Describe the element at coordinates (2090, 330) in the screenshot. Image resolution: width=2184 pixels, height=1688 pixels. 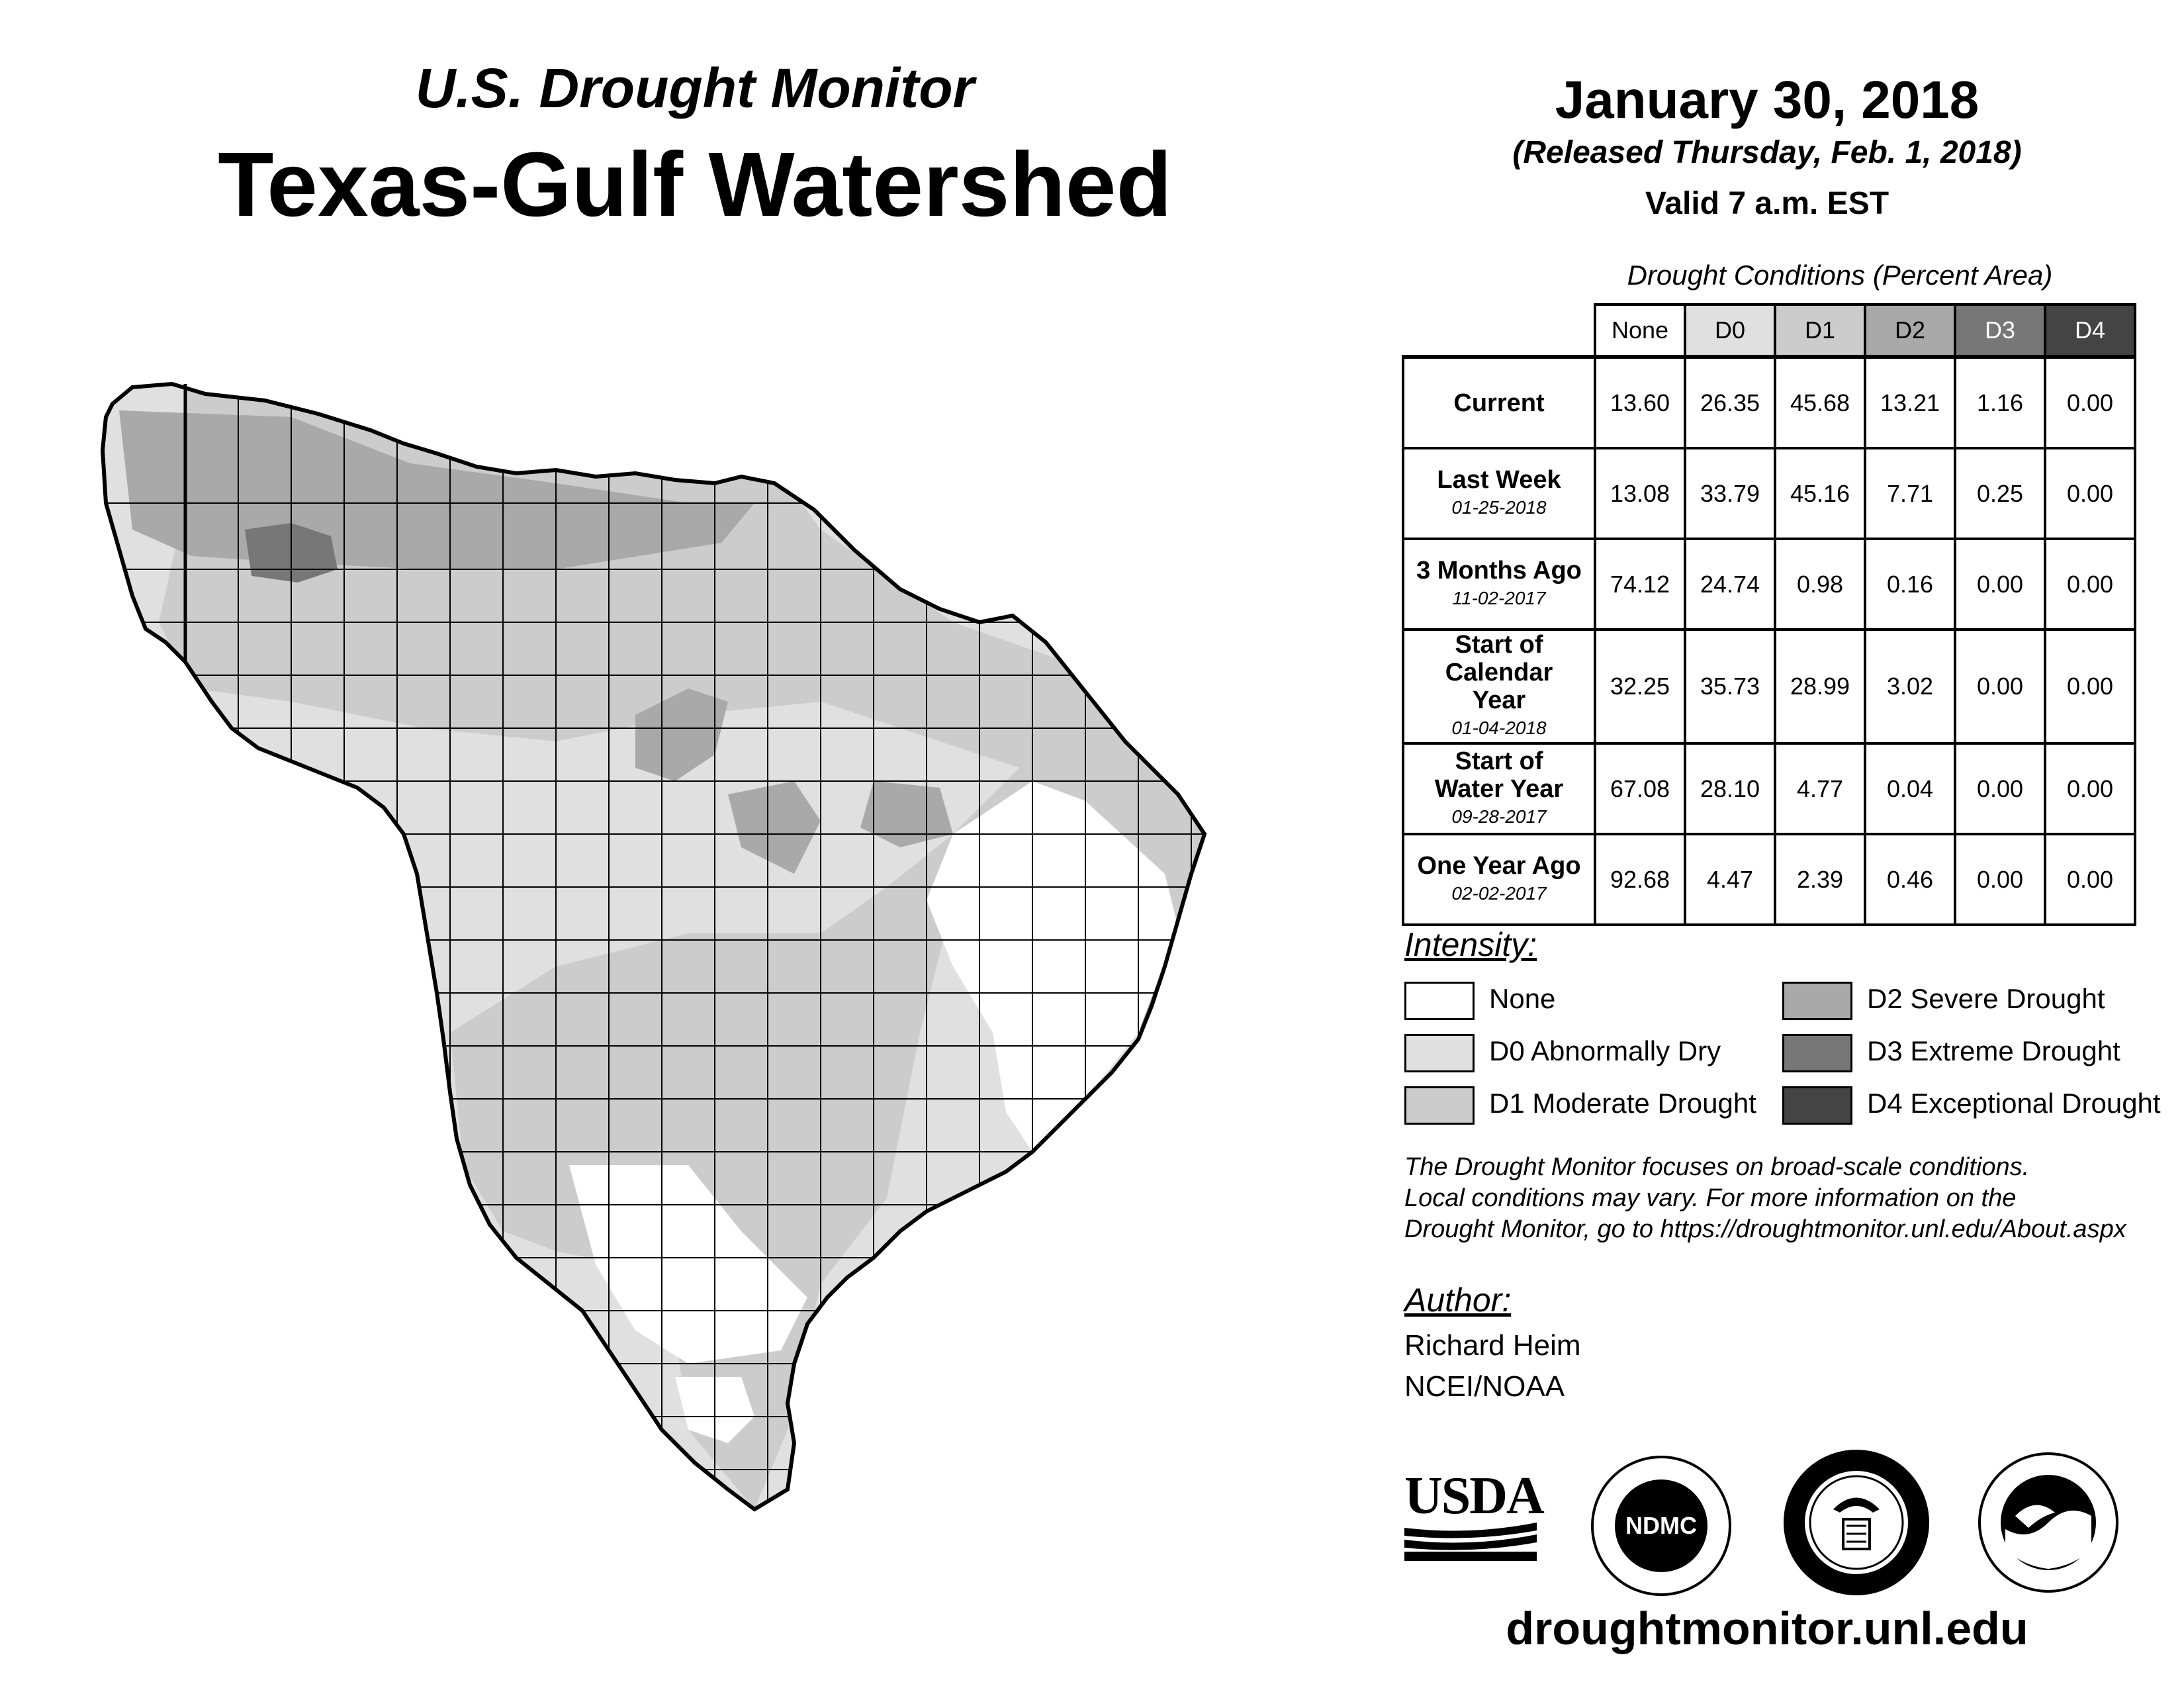
I see `col-header-d4: D4` at that location.